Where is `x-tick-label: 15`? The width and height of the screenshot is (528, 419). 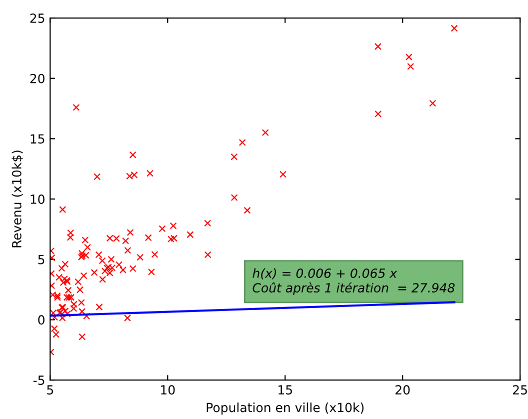
x-tick-label: 15 is located at coordinates (285, 390).